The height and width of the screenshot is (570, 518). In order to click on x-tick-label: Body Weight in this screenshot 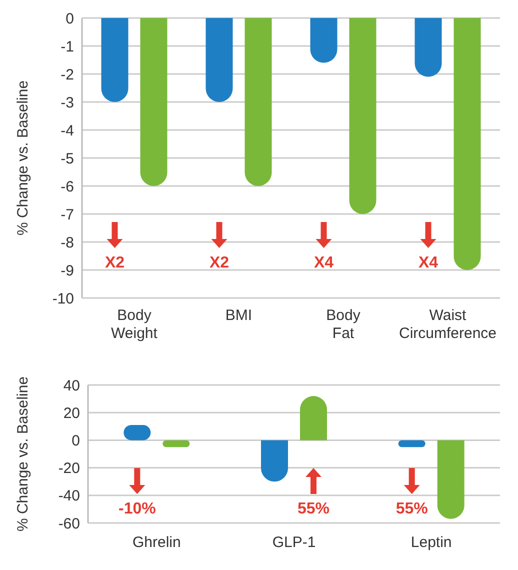, I will do `click(134, 324)`.